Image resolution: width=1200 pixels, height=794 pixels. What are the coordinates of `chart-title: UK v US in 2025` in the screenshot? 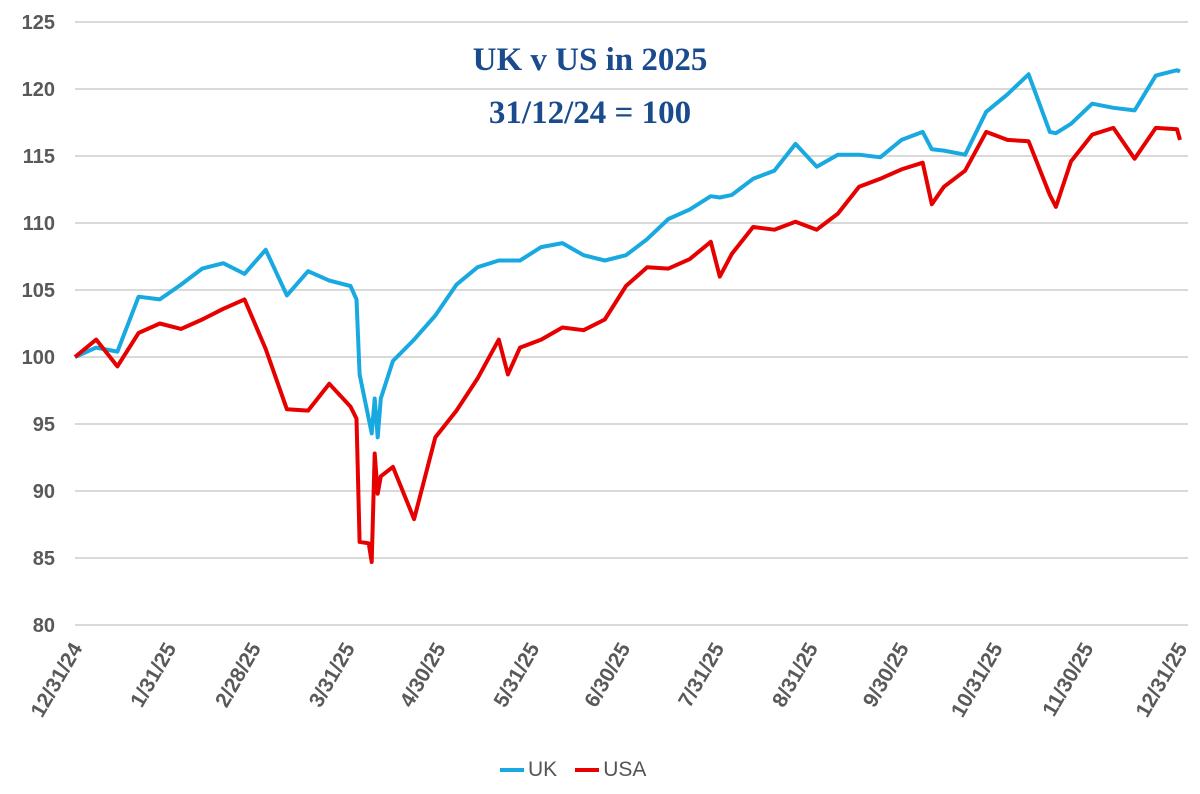 It's located at (590, 60).